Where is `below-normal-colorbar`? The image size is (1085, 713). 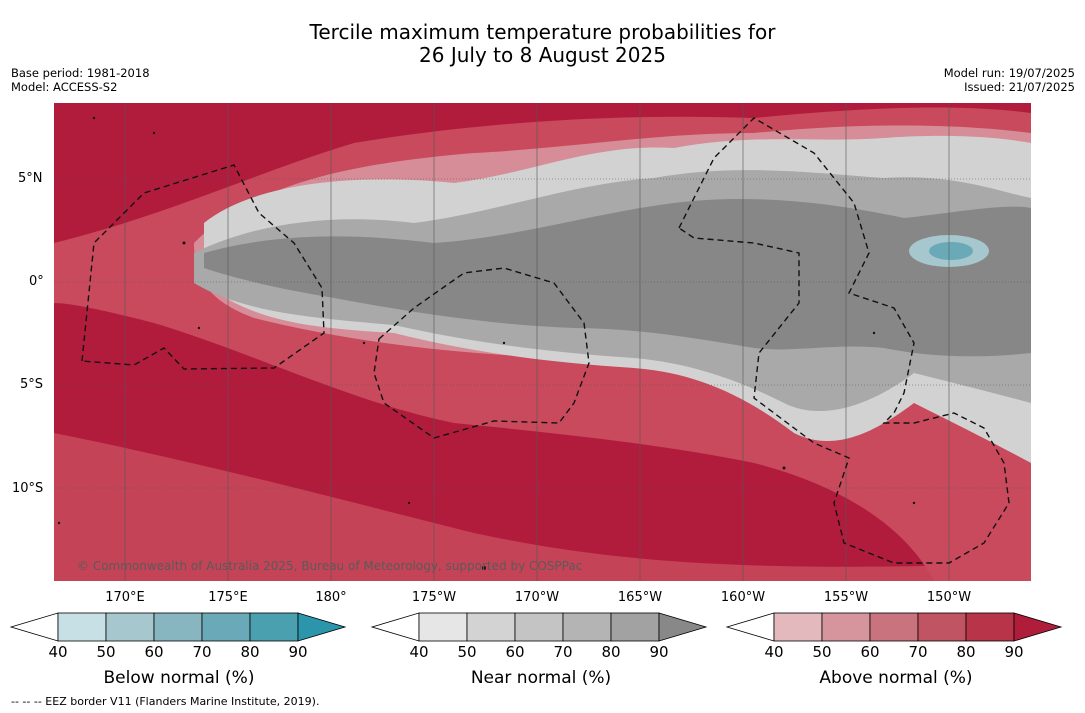
below-normal-colorbar is located at coordinates (178, 627).